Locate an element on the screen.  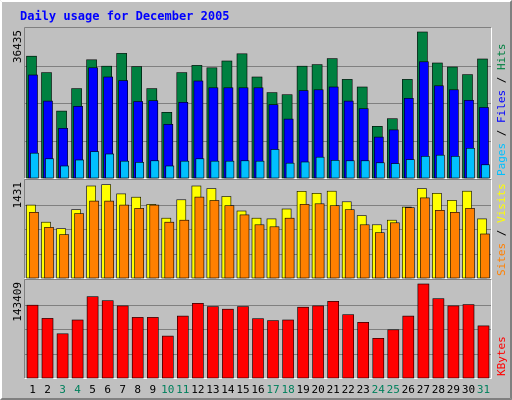
x-tick-label-day-23: 23 is located at coordinates (363, 389).